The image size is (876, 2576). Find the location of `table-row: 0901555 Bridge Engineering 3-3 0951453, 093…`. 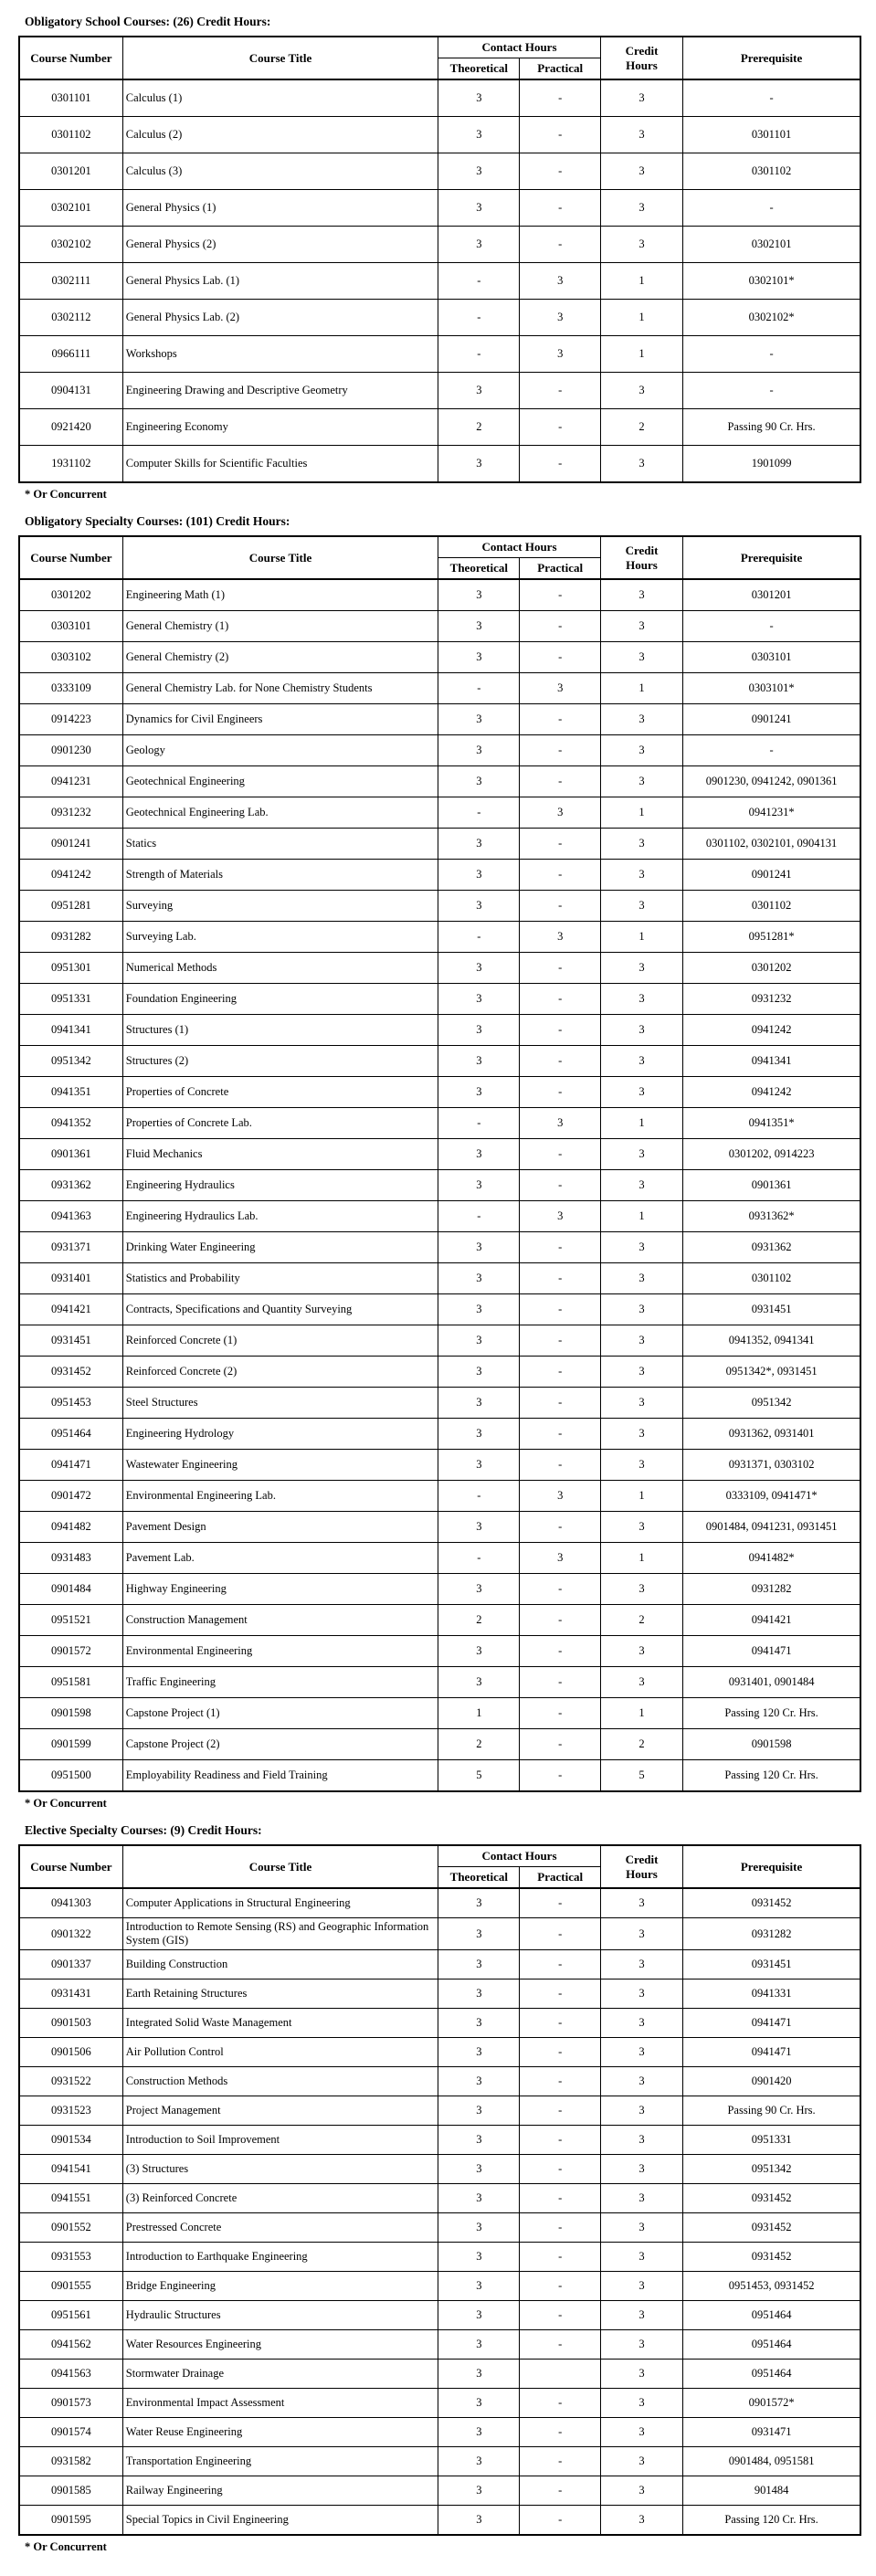

table-row: 0901555 Bridge Engineering 3-3 0951453, 093… is located at coordinates (439, 2286).